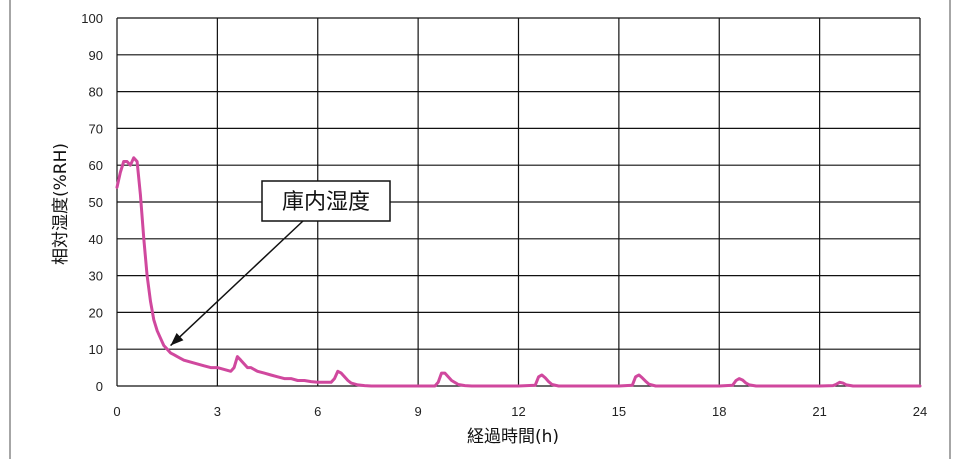  I want to click on annotation-label: 庫内湿度, so click(326, 202).